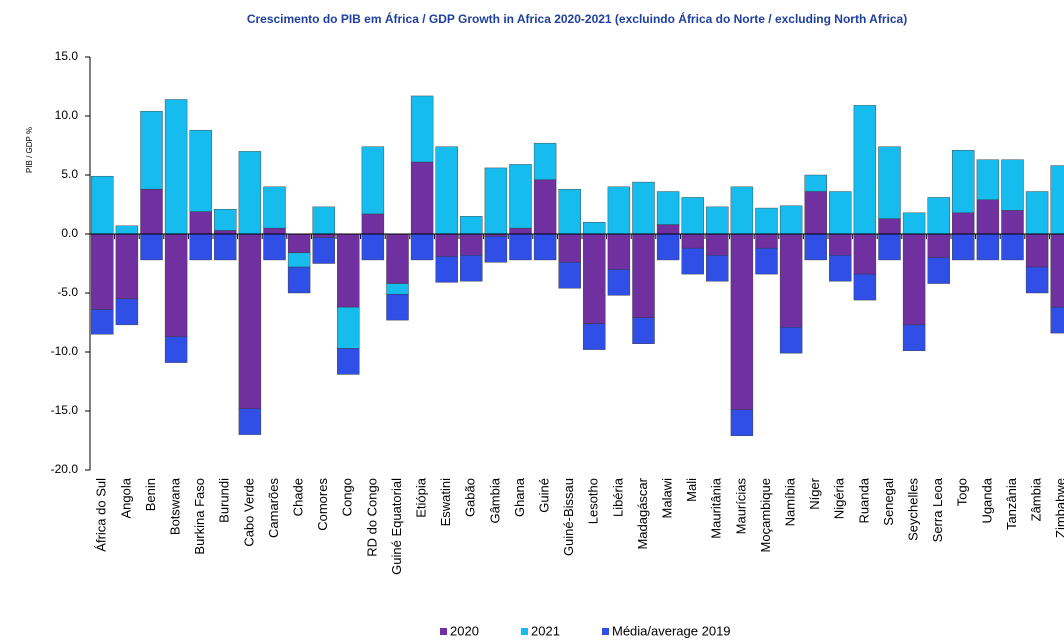 This screenshot has height=641, width=1064. Describe the element at coordinates (962, 492) in the screenshot. I see `x-tick-label: Togo` at that location.